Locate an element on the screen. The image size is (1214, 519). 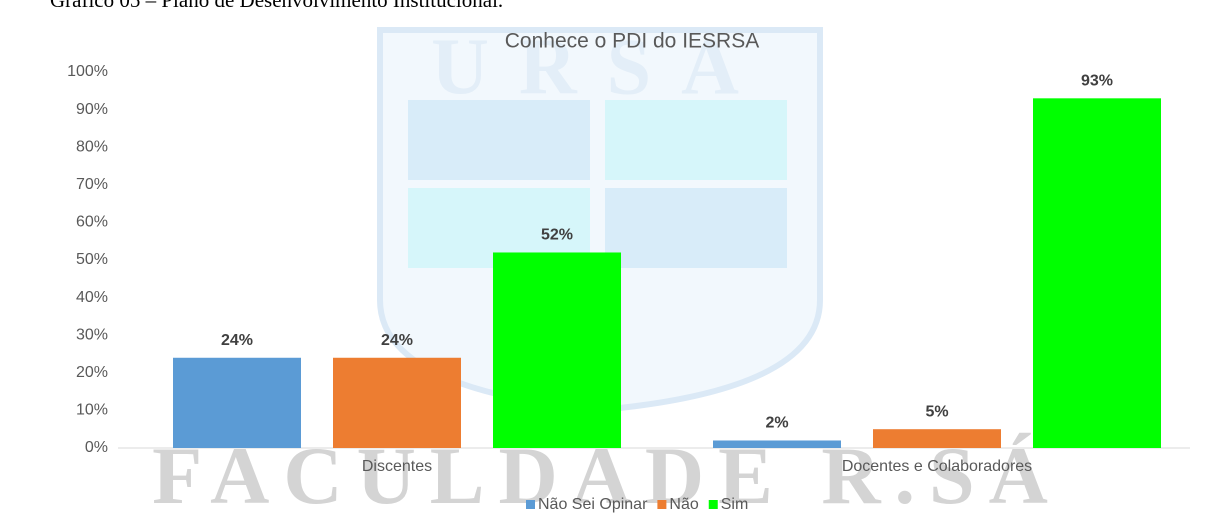
legend-label: Sim is located at coordinates (735, 504).